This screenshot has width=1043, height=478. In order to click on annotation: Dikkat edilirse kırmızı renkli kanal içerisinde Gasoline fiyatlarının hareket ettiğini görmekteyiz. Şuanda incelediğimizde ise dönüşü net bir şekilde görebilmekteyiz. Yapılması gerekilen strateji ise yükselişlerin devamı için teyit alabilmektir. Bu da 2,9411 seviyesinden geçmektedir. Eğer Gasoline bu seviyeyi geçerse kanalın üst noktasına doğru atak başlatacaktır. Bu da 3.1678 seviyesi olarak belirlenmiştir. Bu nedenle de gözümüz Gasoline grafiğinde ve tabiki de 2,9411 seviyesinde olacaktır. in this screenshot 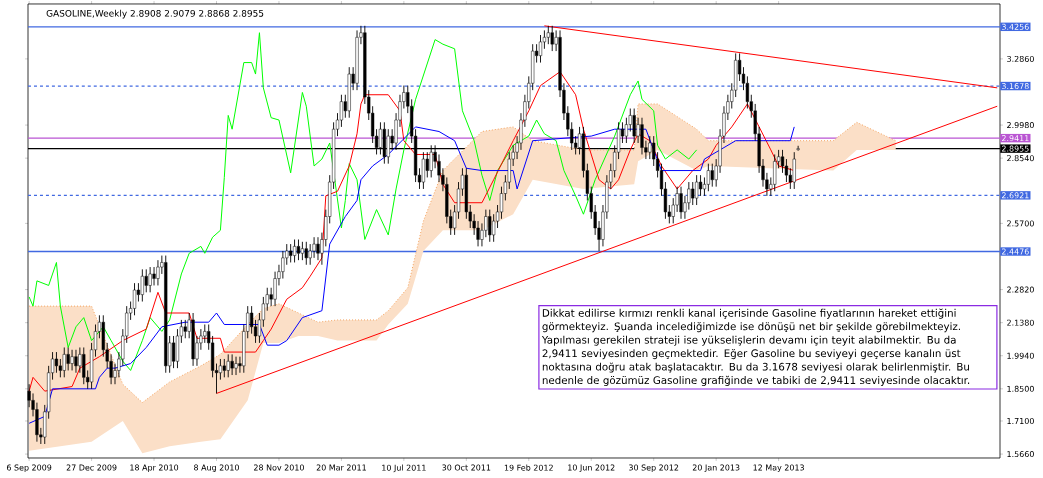, I will do `click(755, 347)`.